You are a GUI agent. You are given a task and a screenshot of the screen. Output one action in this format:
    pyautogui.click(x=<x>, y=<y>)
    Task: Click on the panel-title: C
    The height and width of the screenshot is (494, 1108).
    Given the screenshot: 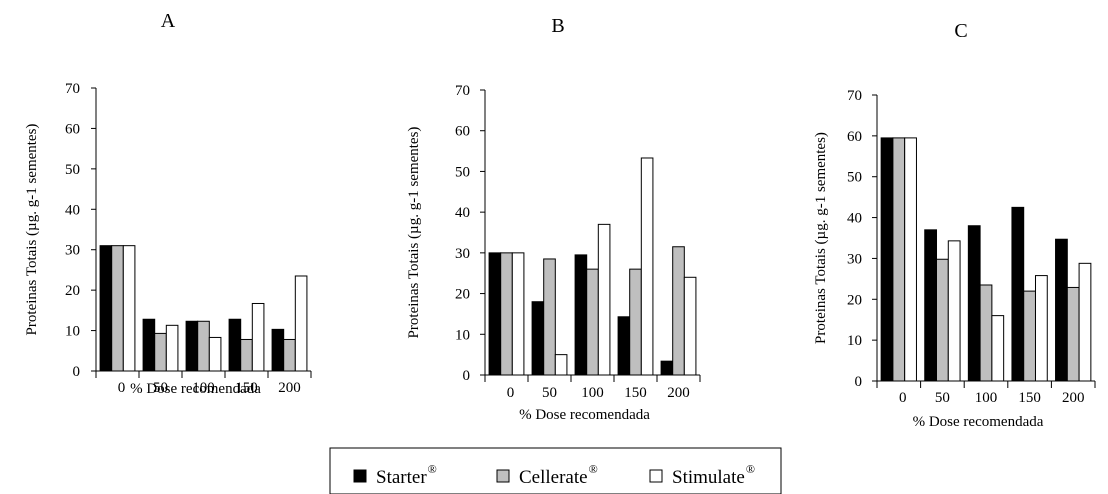 What is the action you would take?
    pyautogui.click(x=960, y=31)
    